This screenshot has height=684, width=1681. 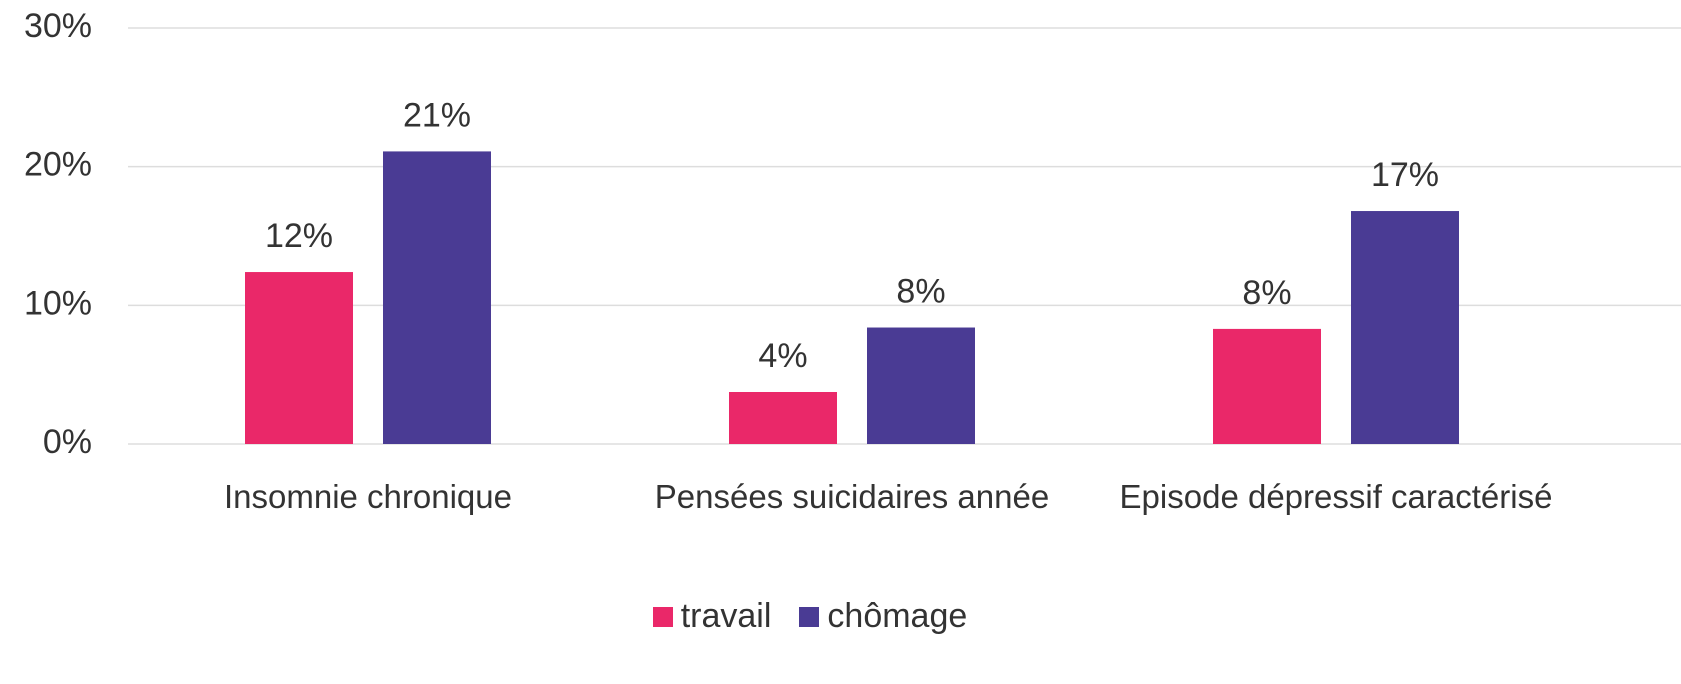 What do you see at coordinates (852, 496) in the screenshot?
I see `x-tick-label: Pensées suicidaires année` at bounding box center [852, 496].